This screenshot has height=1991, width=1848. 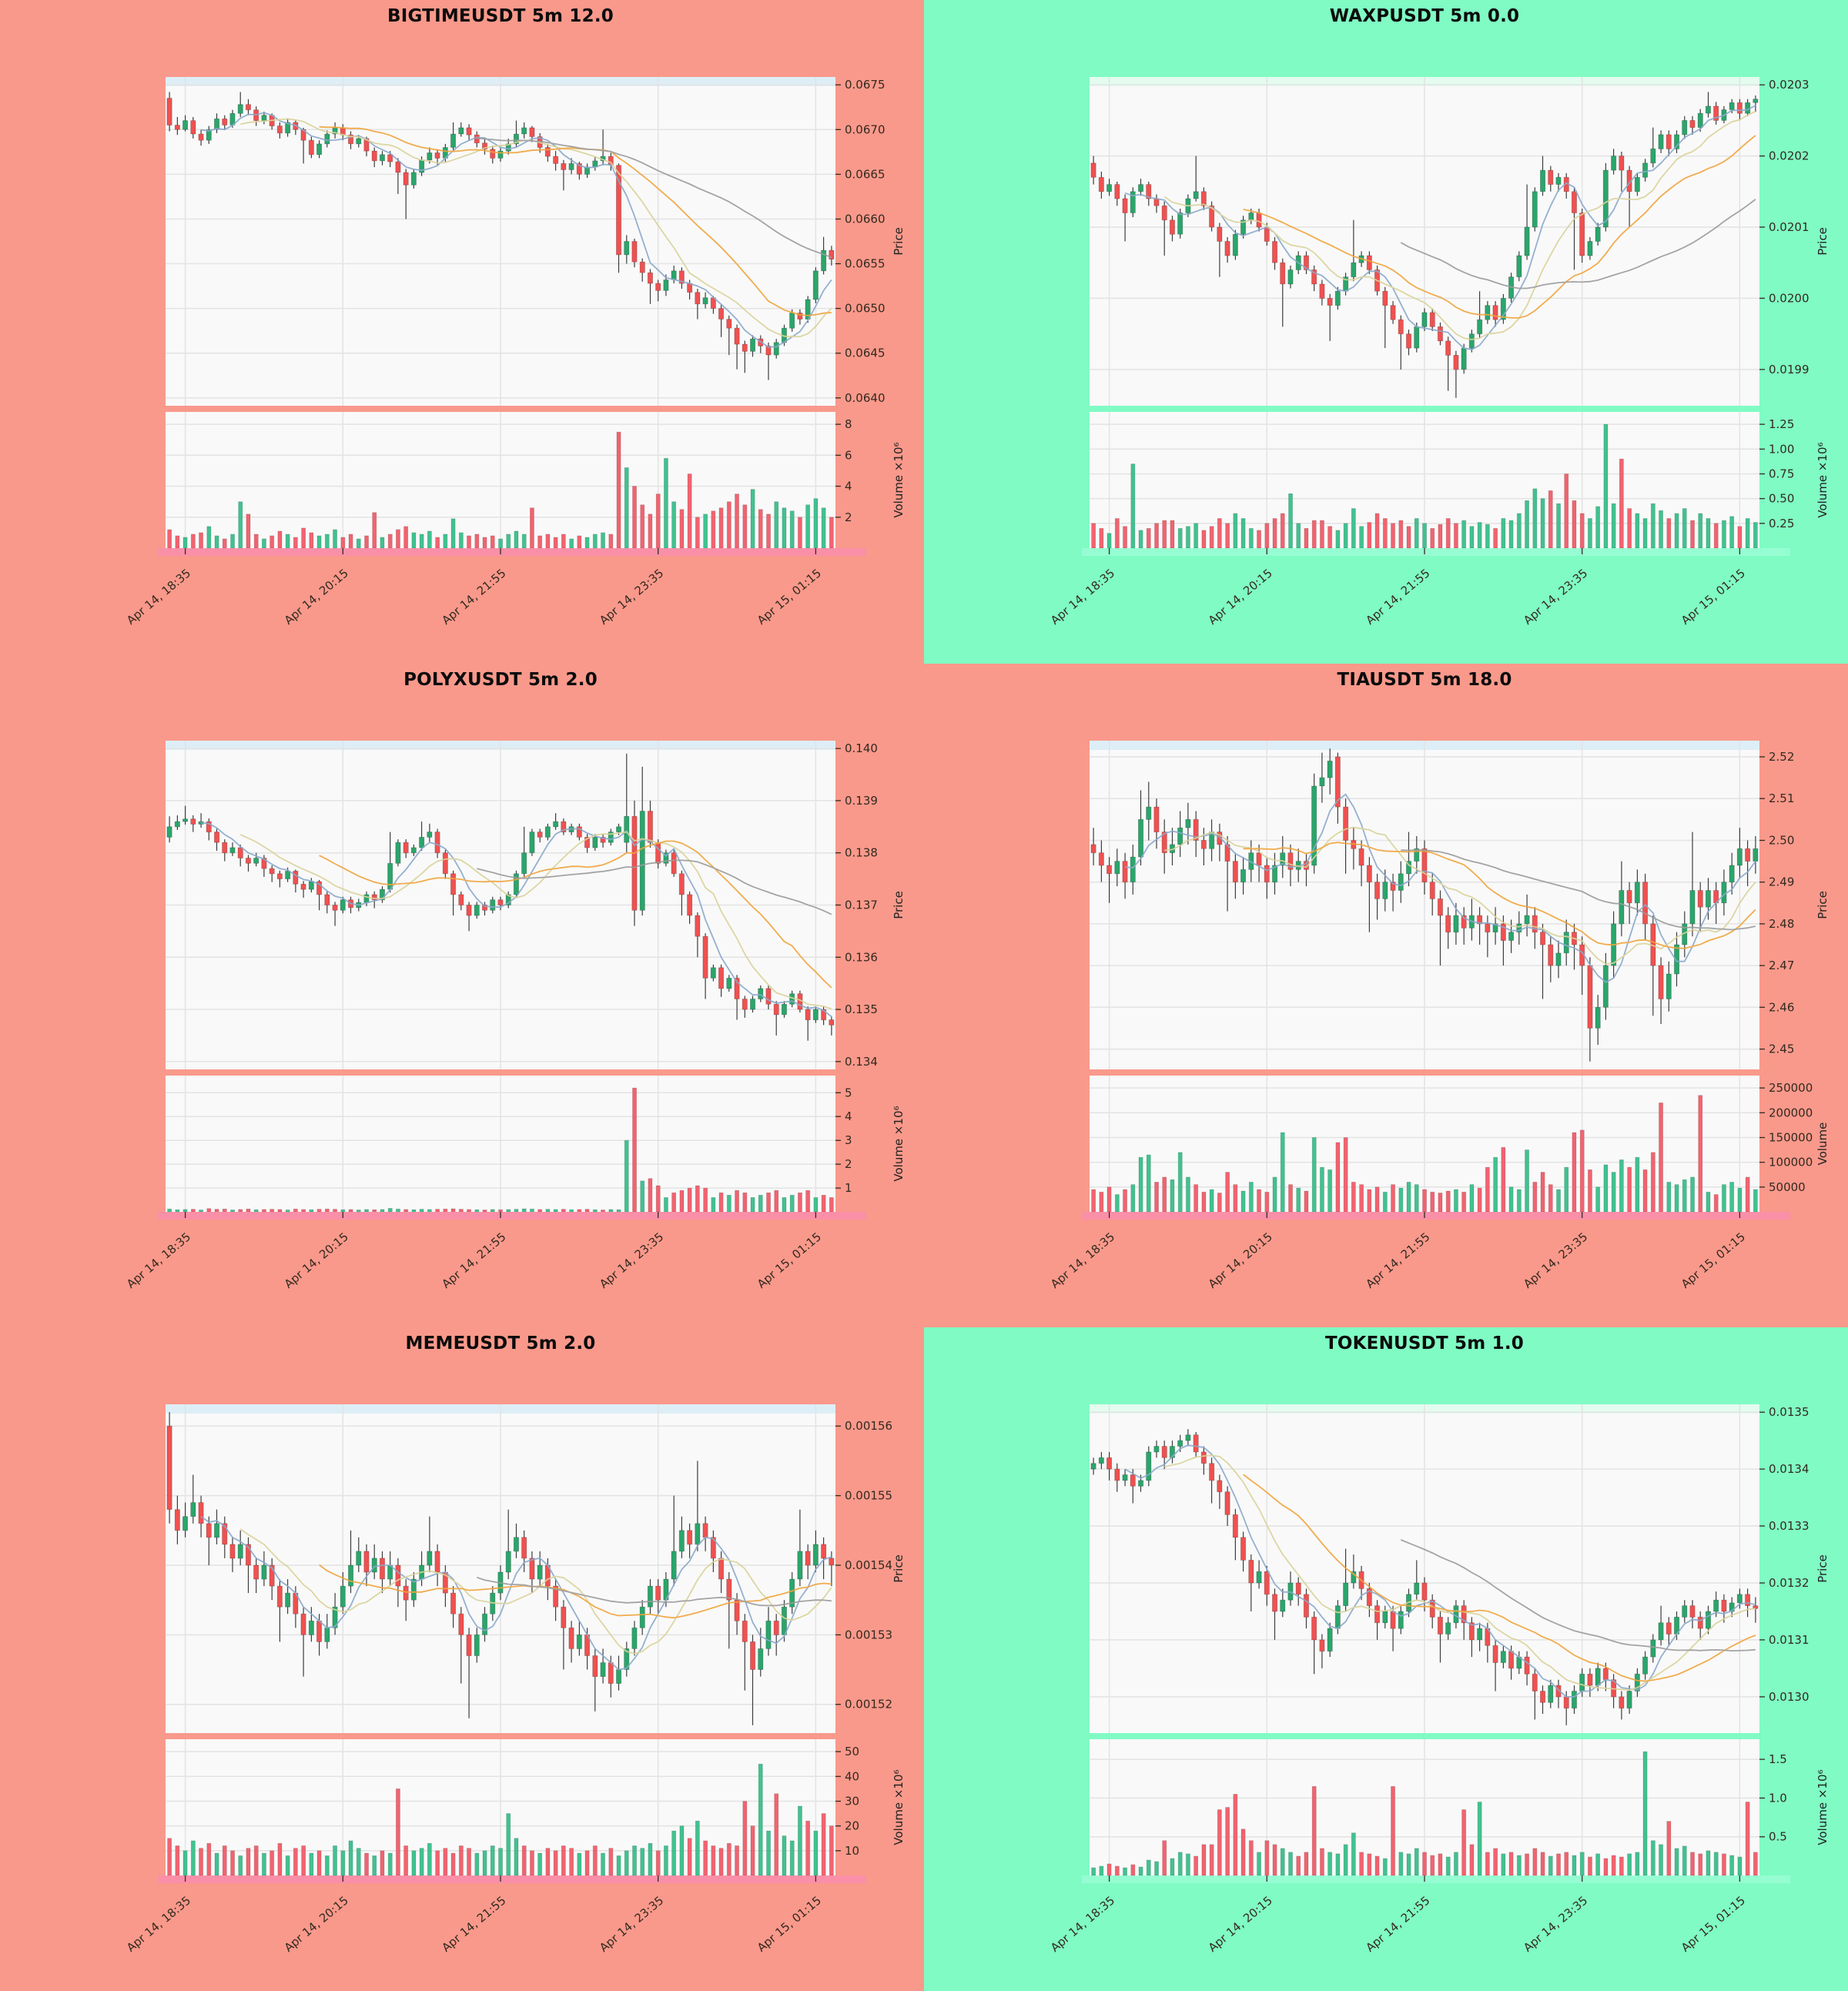 I want to click on chart-title: POLYXUSDT 5m 2.0, so click(x=500, y=680).